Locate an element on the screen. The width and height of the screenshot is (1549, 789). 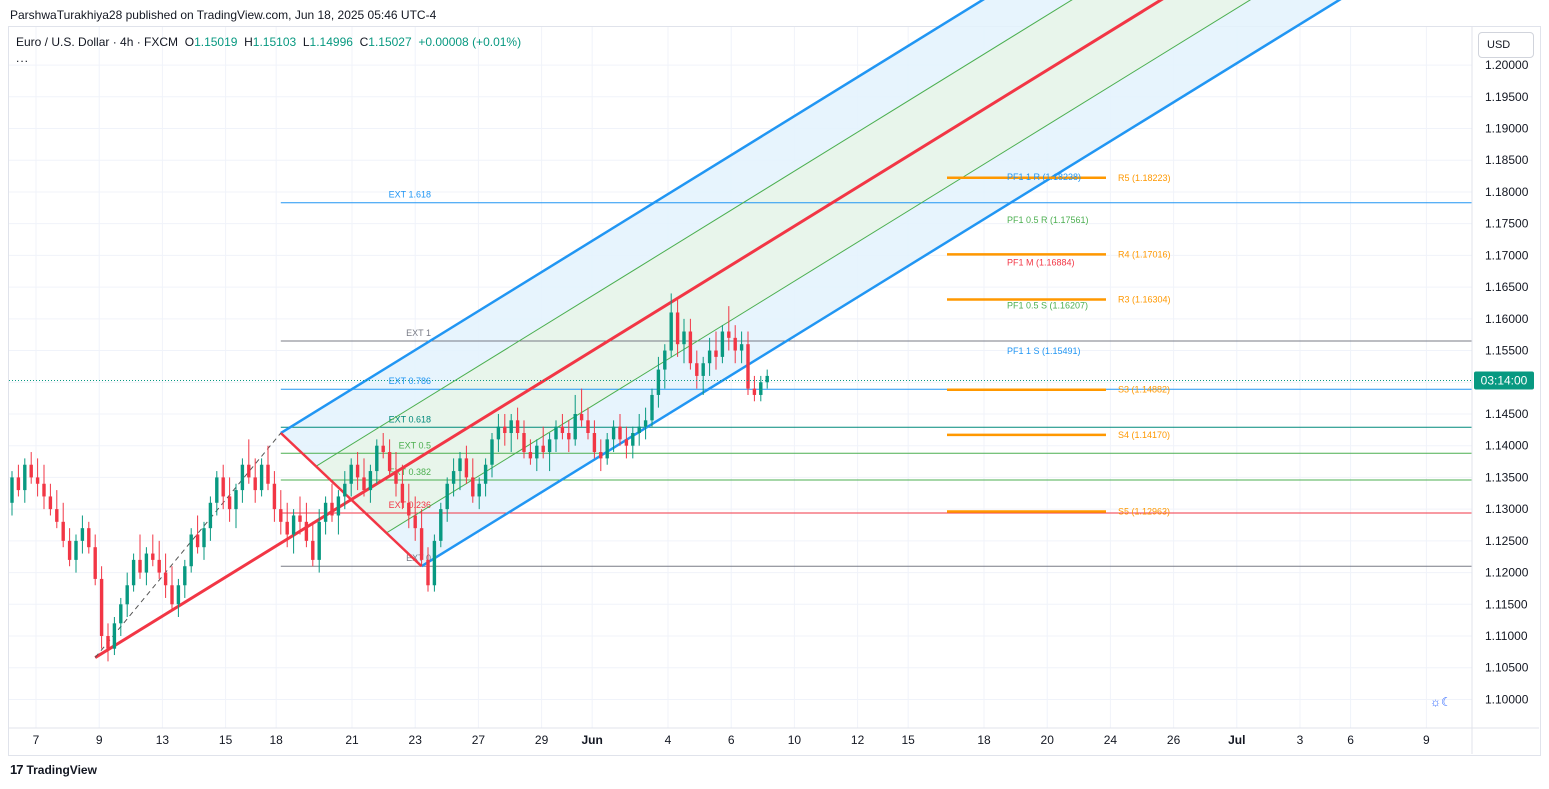
price-tick-label: 1.18000 is located at coordinates (1507, 192).